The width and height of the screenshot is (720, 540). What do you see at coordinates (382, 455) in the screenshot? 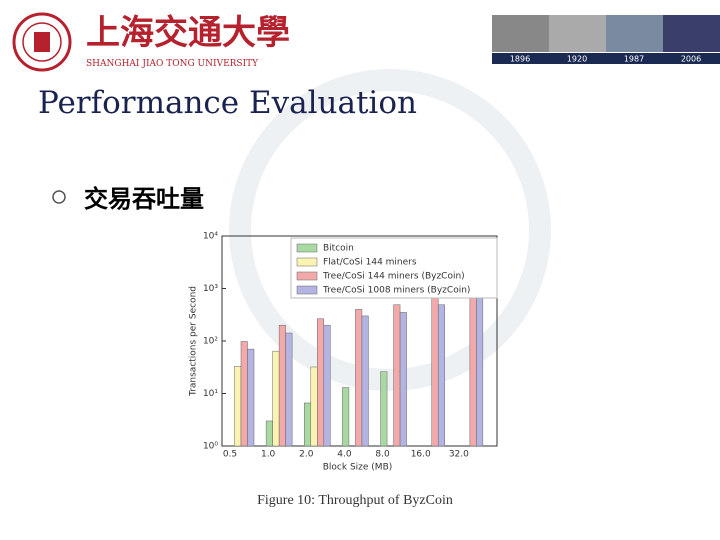
I see `x-tick-label: 8.0` at bounding box center [382, 455].